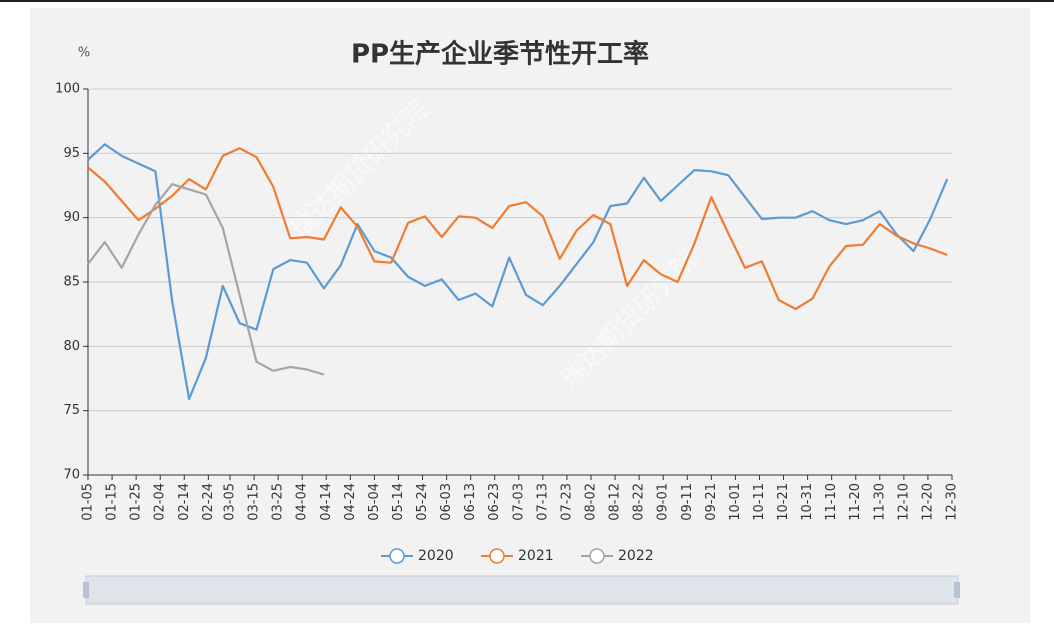 The width and height of the screenshot is (1054, 629). I want to click on x-tick-label: 11-30, so click(879, 502).